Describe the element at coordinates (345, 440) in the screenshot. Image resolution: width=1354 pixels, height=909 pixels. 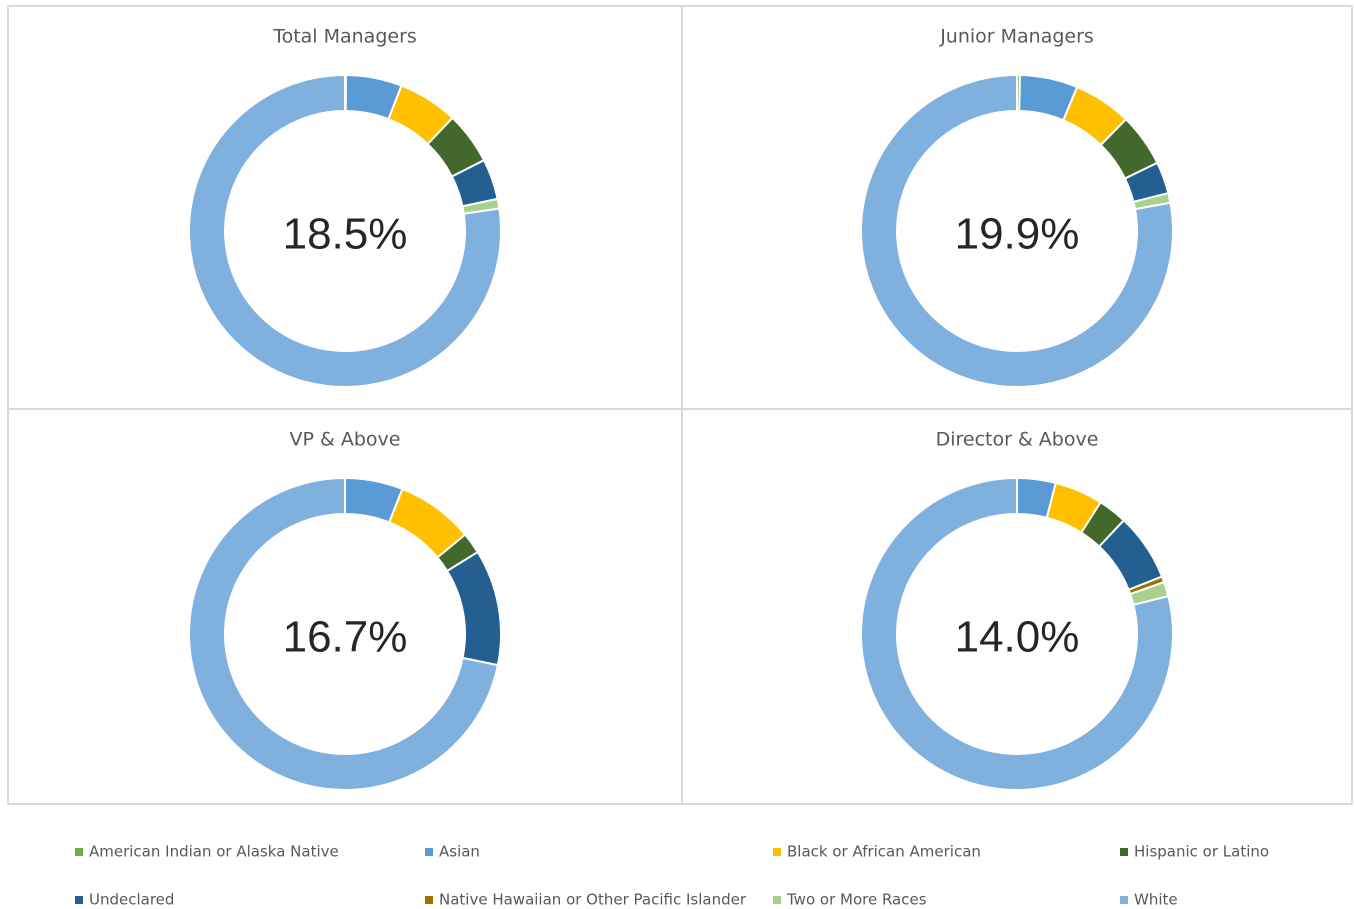
I see `chart-title: VP & Above` at that location.